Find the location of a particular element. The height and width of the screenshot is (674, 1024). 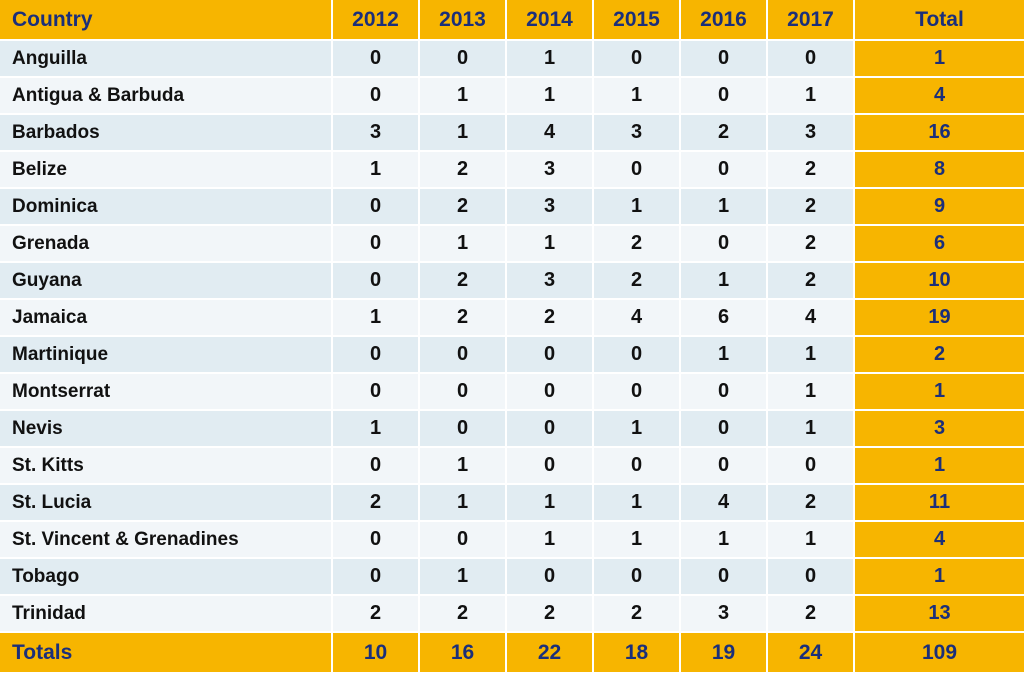

grand-total-value: 109 is located at coordinates (939, 652).